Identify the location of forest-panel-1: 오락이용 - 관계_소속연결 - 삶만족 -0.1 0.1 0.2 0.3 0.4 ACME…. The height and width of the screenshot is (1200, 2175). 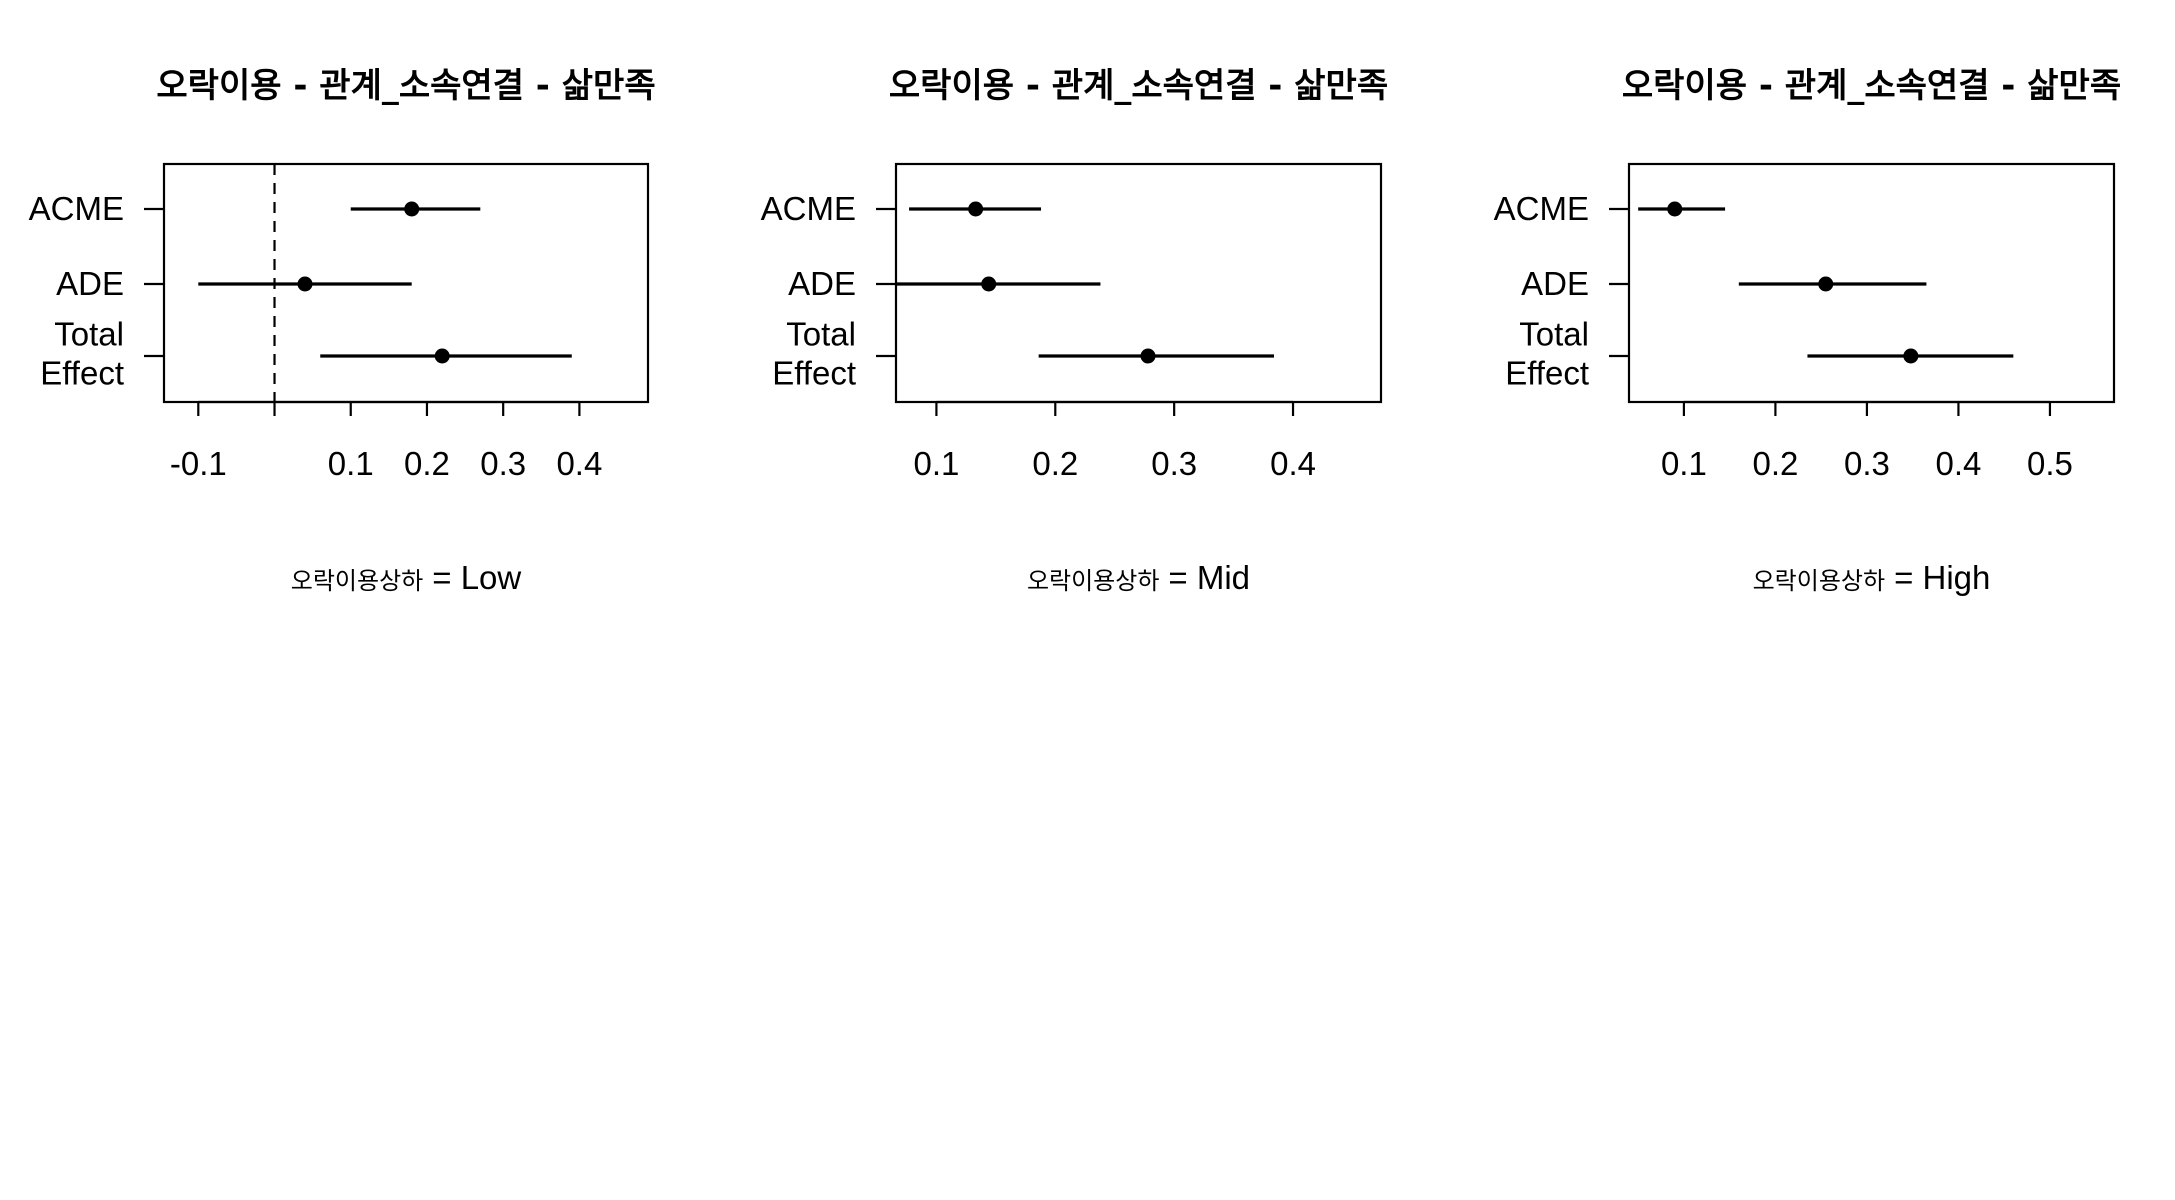
(342, 331).